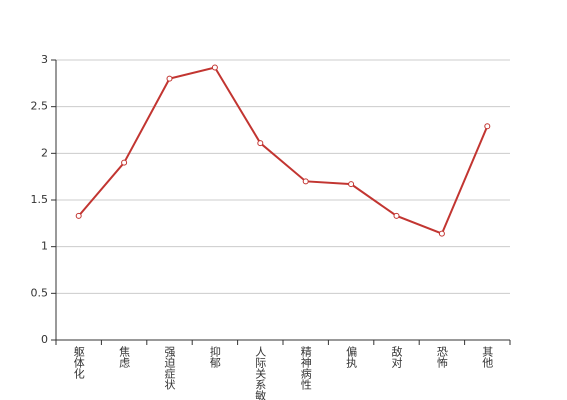  I want to click on x-tick-label: 强迫症状, so click(169, 368).